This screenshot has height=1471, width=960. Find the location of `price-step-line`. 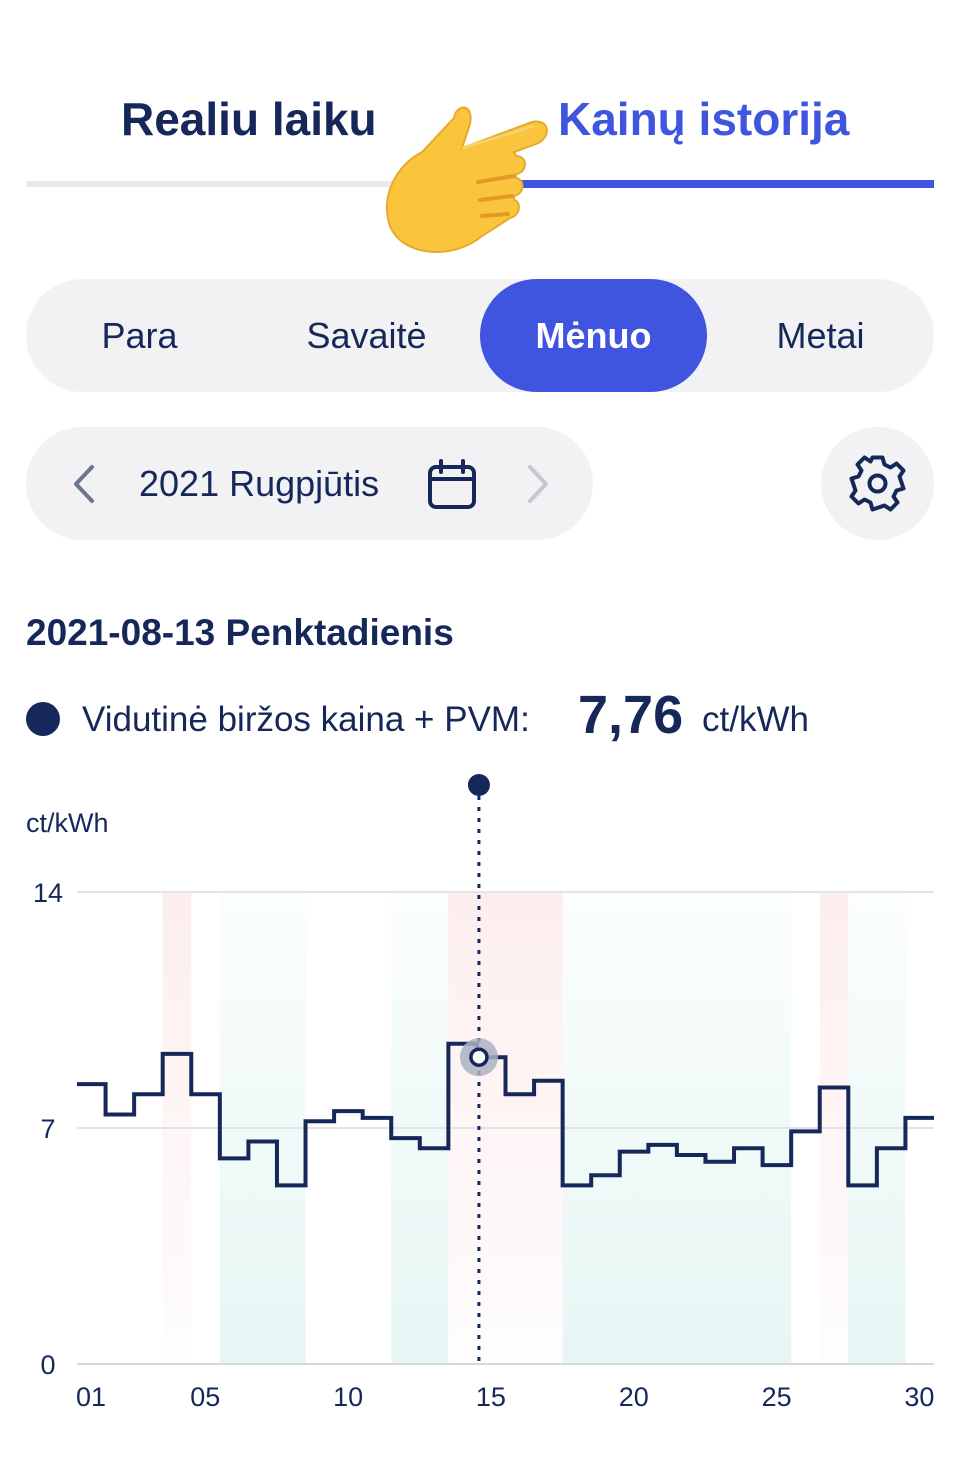

price-step-line is located at coordinates (505, 1114).